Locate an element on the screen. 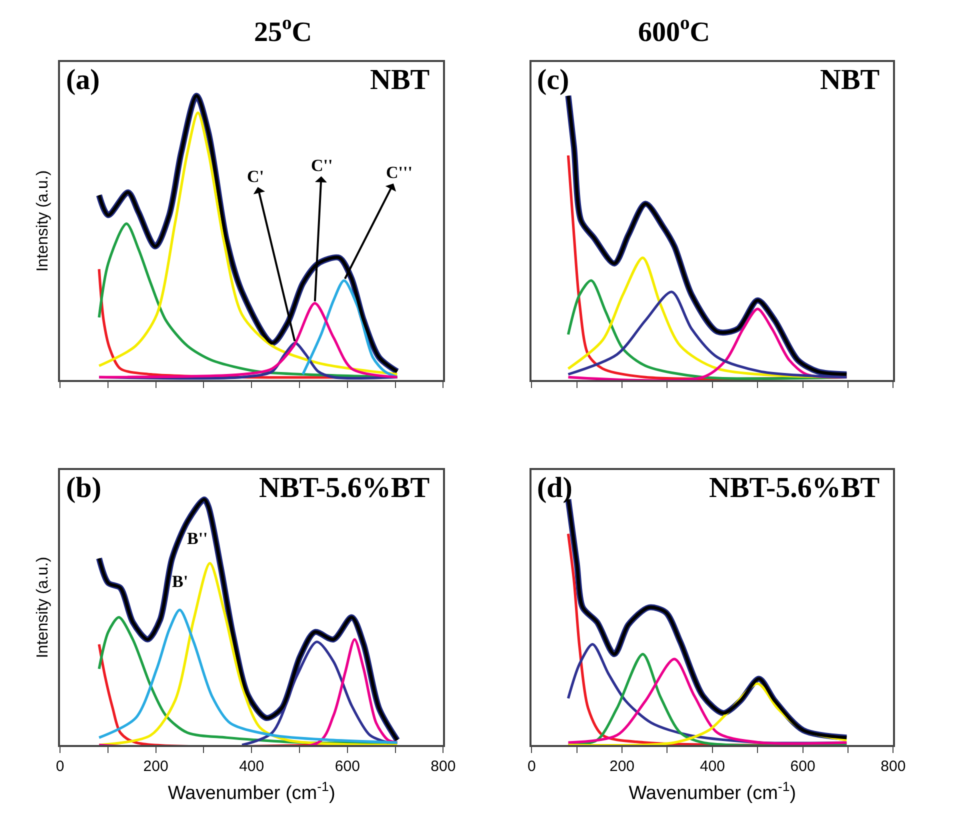 The width and height of the screenshot is (973, 821). annotation: (d) is located at coordinates (554, 488).